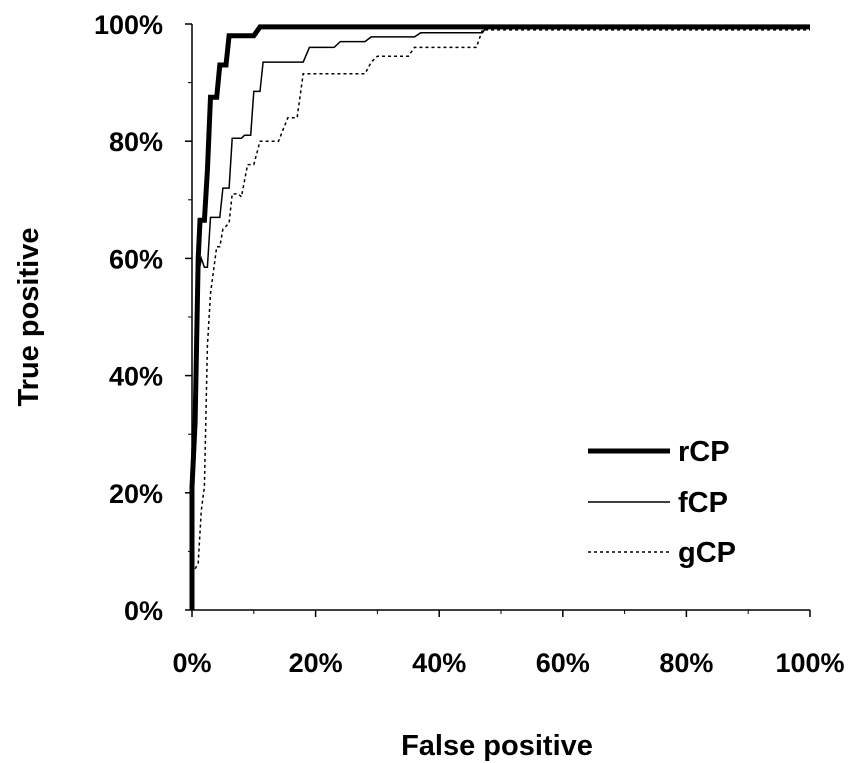  What do you see at coordinates (136, 377) in the screenshot?
I see `y-tick-label: 40%` at bounding box center [136, 377].